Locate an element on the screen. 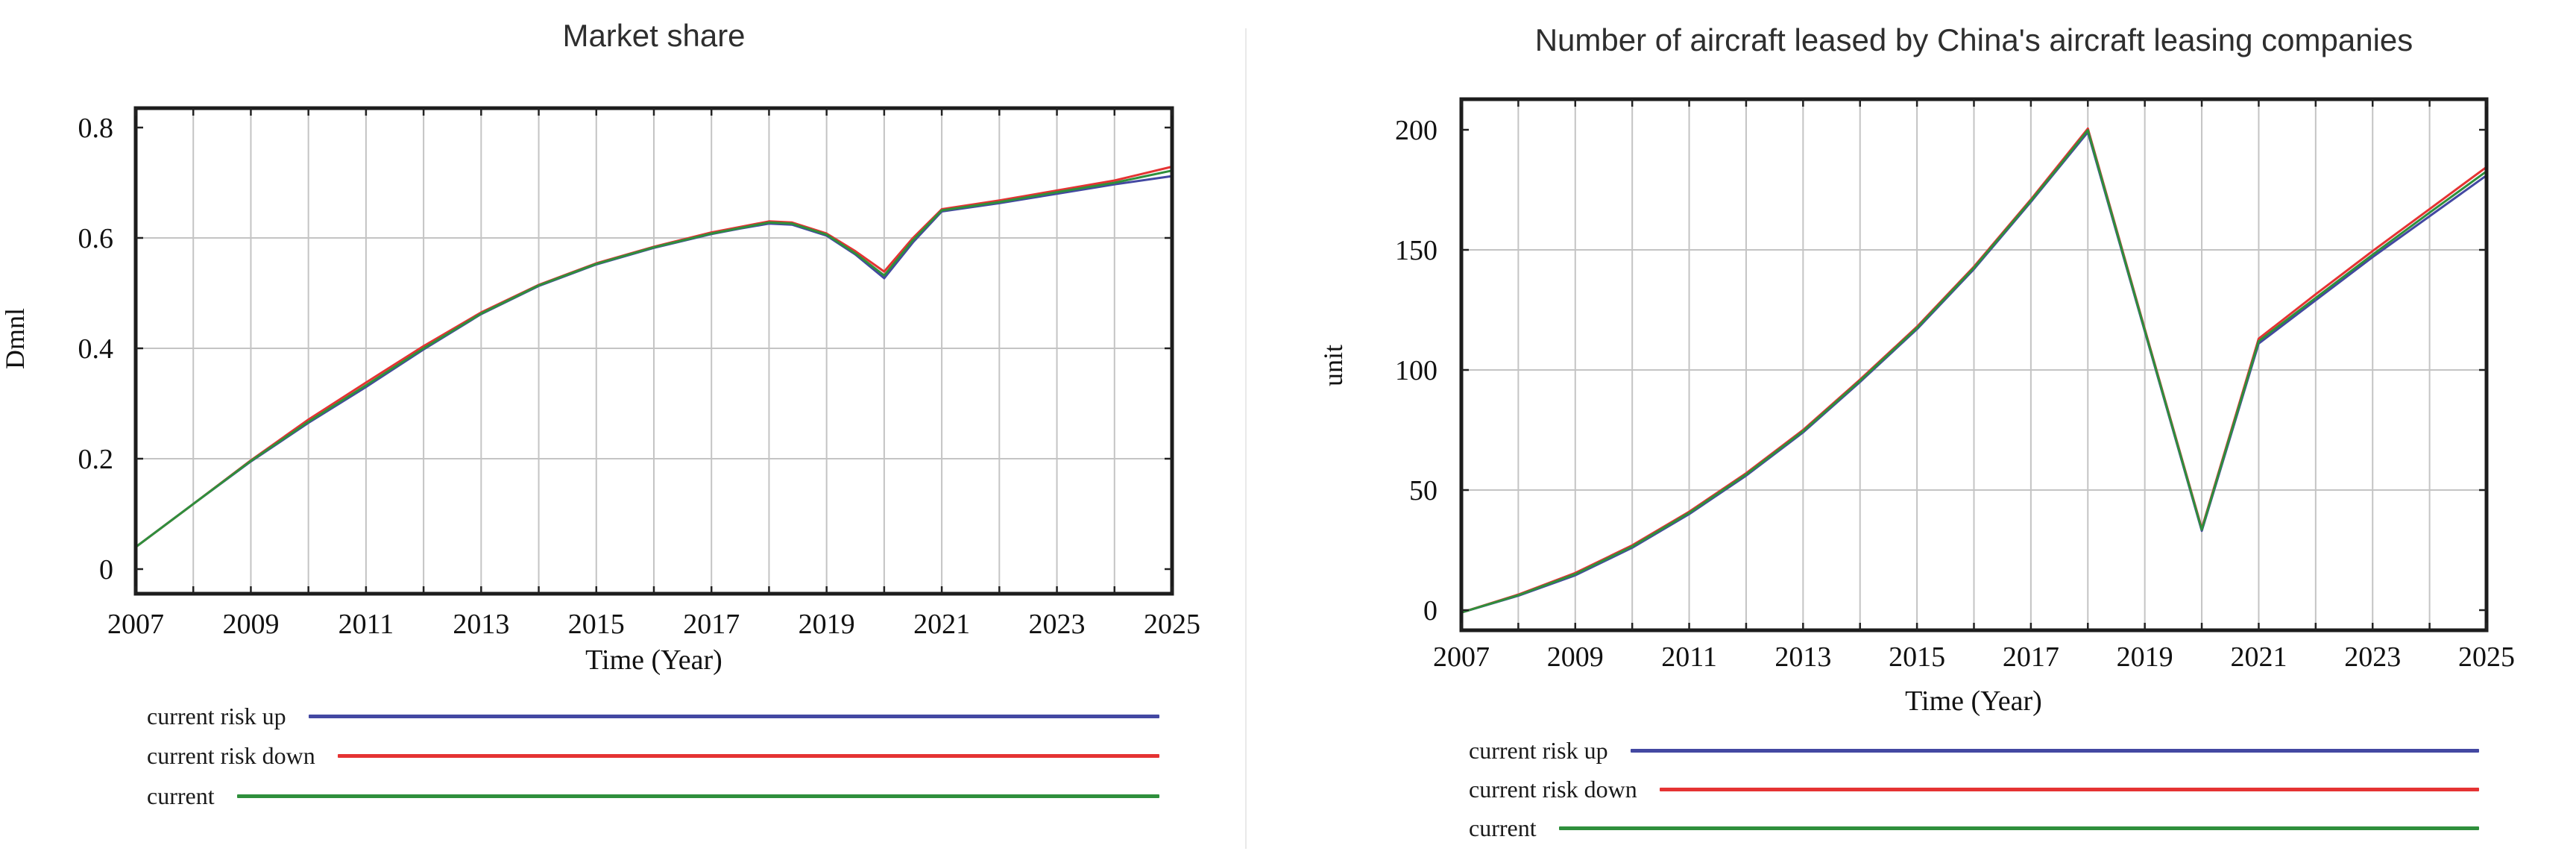  panel-divider is located at coordinates (1246, 438).